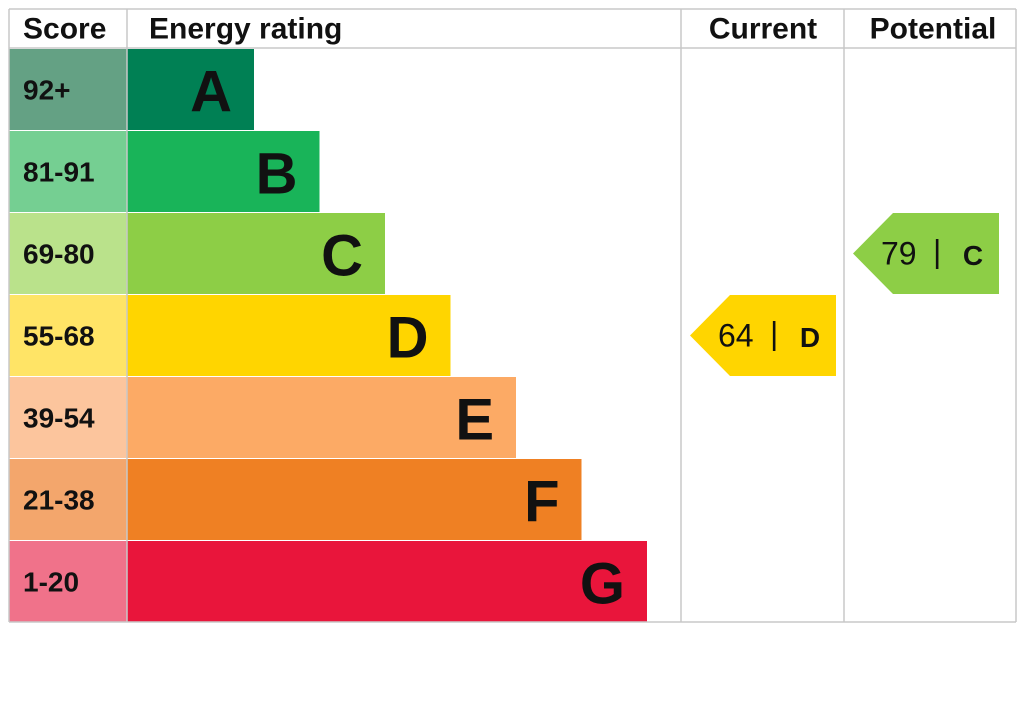 The width and height of the screenshot is (1024, 717). What do you see at coordinates (51, 582) in the screenshot?
I see `score-label: 1-20` at bounding box center [51, 582].